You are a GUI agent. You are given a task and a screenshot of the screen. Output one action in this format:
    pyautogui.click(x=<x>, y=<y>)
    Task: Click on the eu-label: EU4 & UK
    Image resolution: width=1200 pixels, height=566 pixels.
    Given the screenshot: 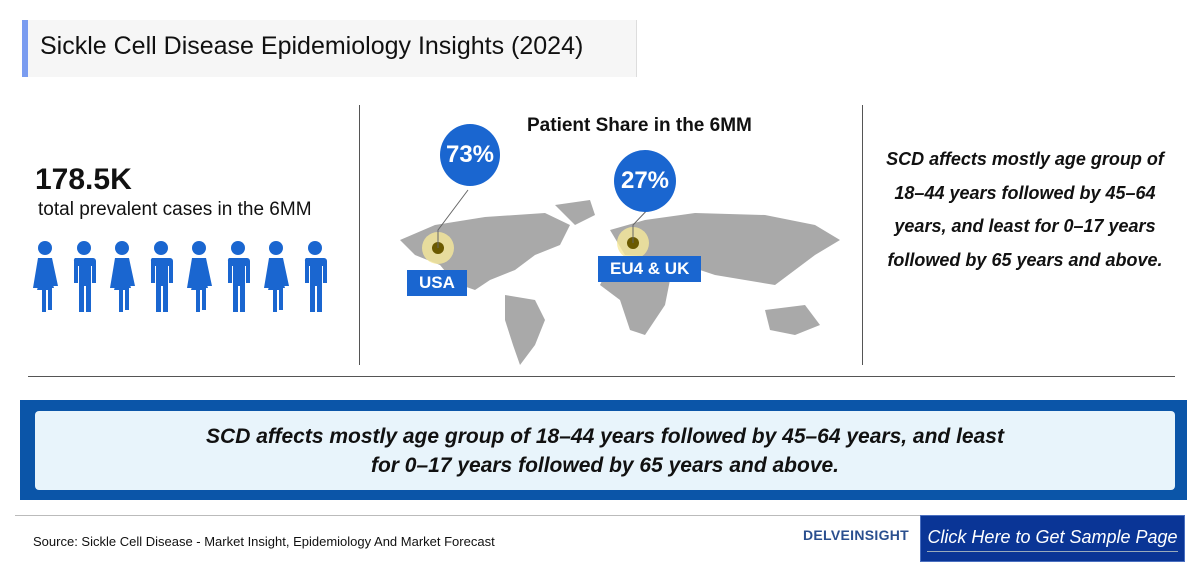 What is the action you would take?
    pyautogui.click(x=650, y=269)
    